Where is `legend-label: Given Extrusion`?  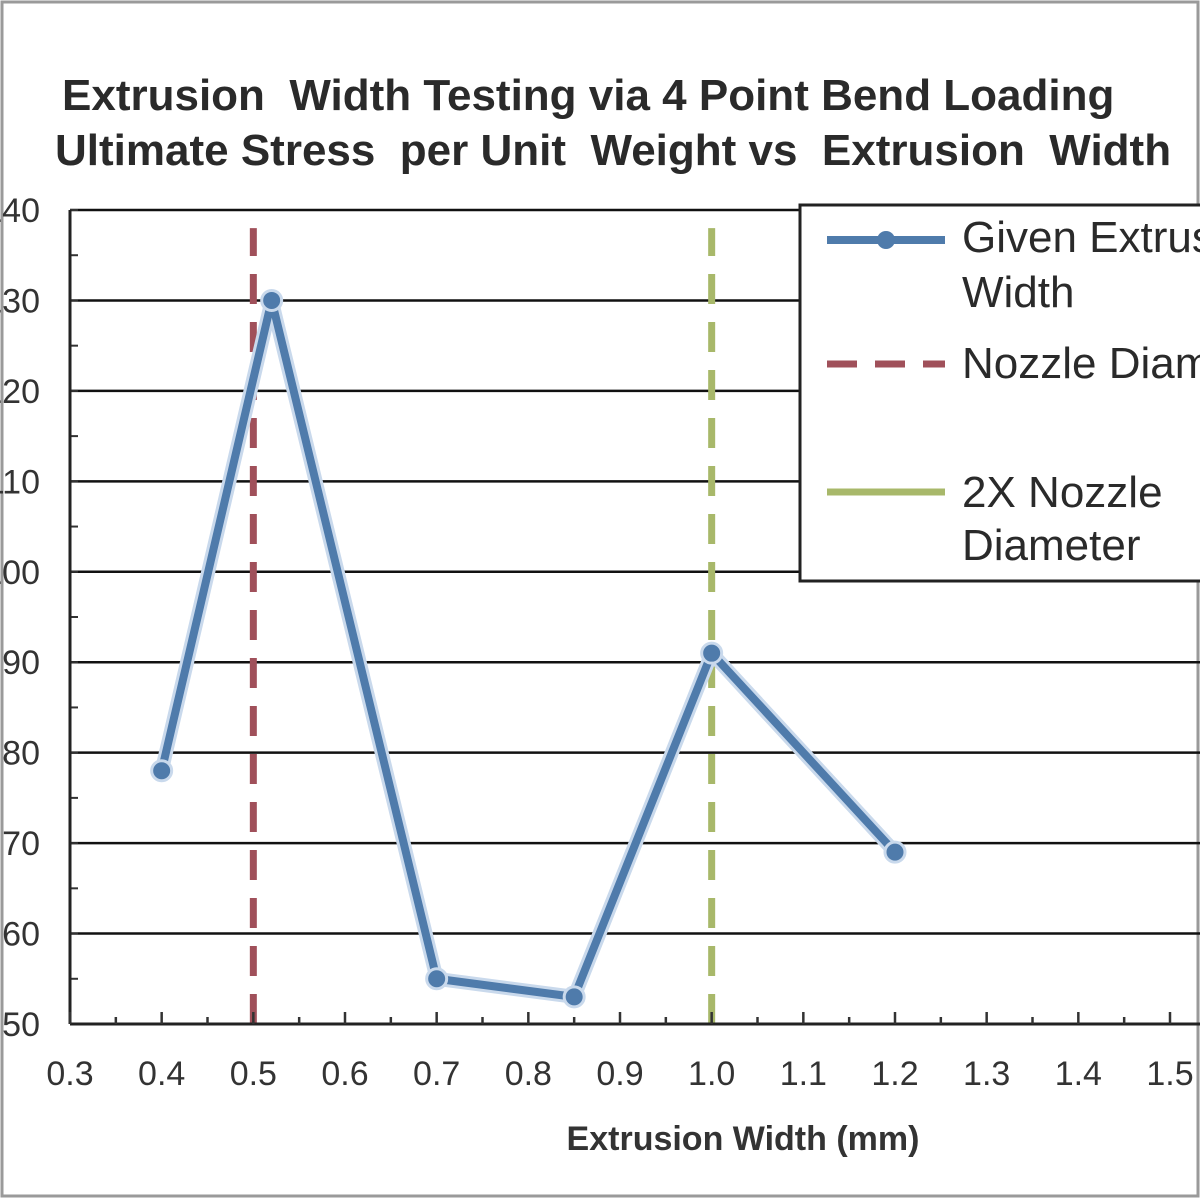 legend-label: Given Extrusion is located at coordinates (1081, 237).